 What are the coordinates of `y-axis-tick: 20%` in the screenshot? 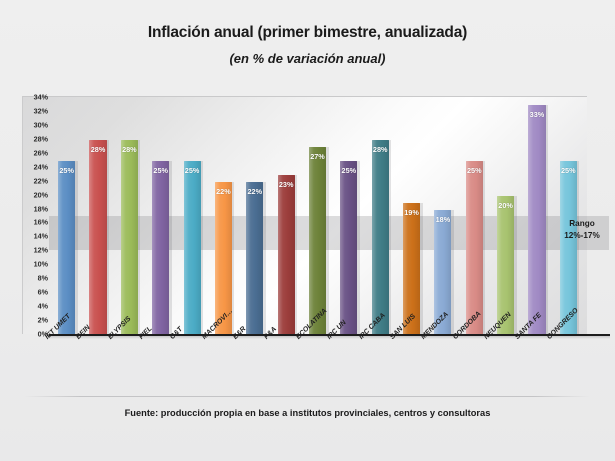 It's located at (40, 195).